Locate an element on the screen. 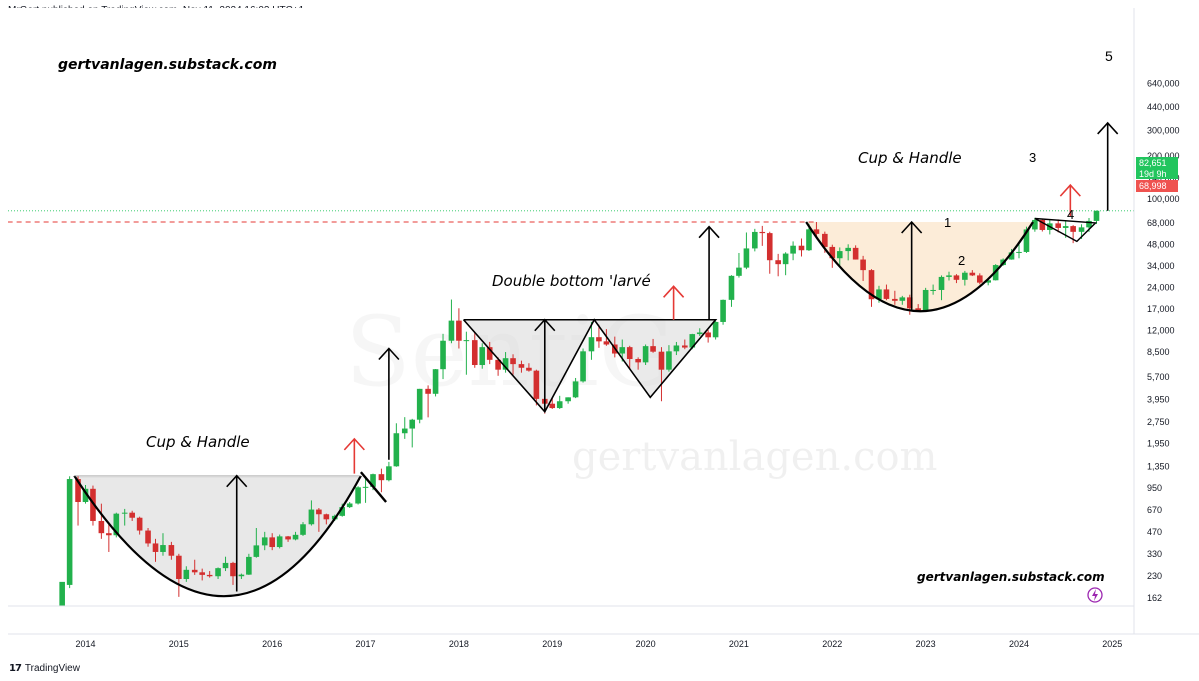 The width and height of the screenshot is (1199, 681). footer: 17 TradingView is located at coordinates (44, 668).